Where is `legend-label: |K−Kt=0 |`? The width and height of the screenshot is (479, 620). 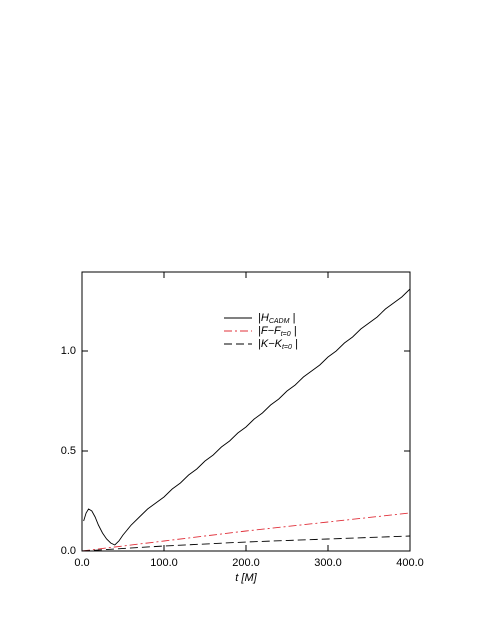 legend-label: |K−Kt=0 | is located at coordinates (278, 344).